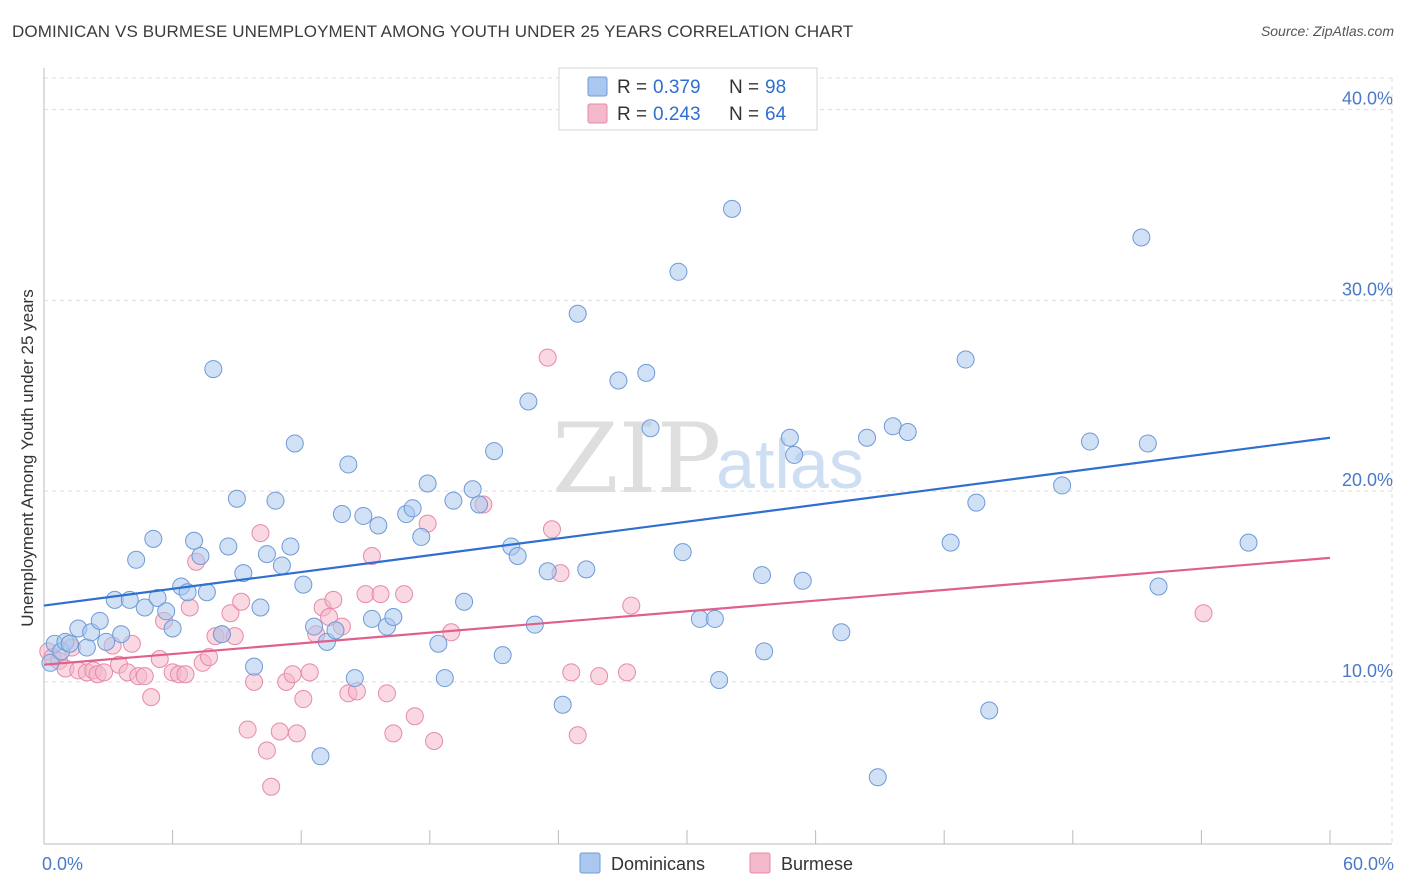 The height and width of the screenshot is (892, 1406). What do you see at coordinates (597, 86) in the screenshot?
I see `legend-swatch-dominicans` at bounding box center [597, 86].